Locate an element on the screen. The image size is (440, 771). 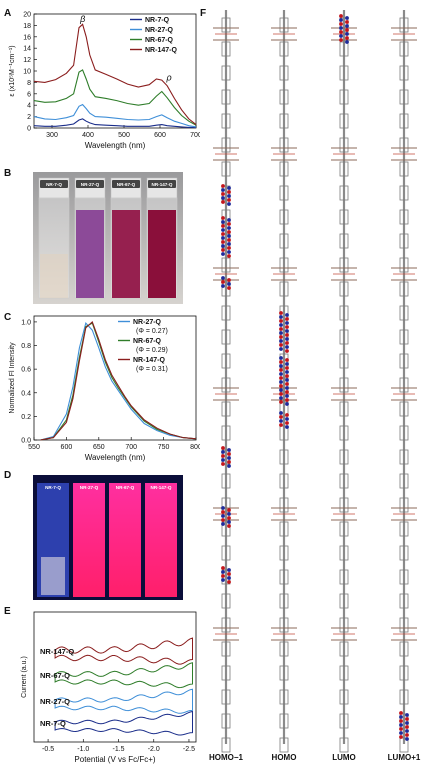
vial-label: NR-147-Q is located at coordinates (162, 184).